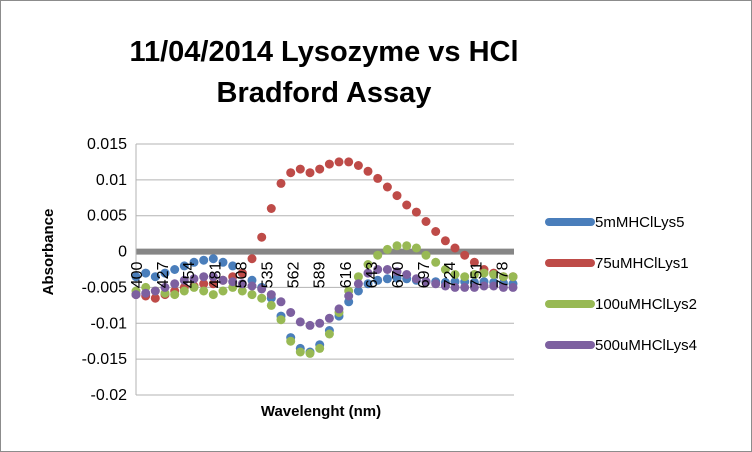  Describe the element at coordinates (320, 275) in the screenshot. I see `x-tick-label: 589` at that location.